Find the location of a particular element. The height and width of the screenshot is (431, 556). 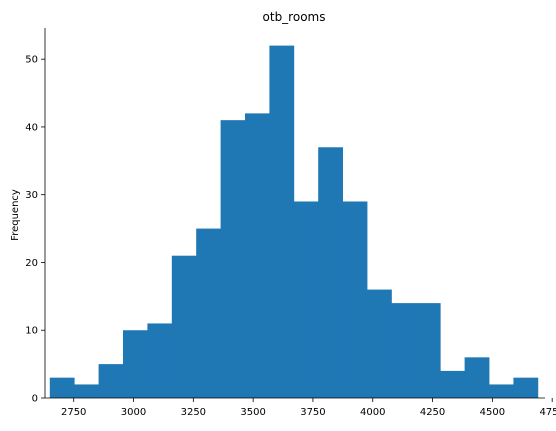

y-axis-ticks: 0 10 20 30 40 50 is located at coordinates (35, 230).